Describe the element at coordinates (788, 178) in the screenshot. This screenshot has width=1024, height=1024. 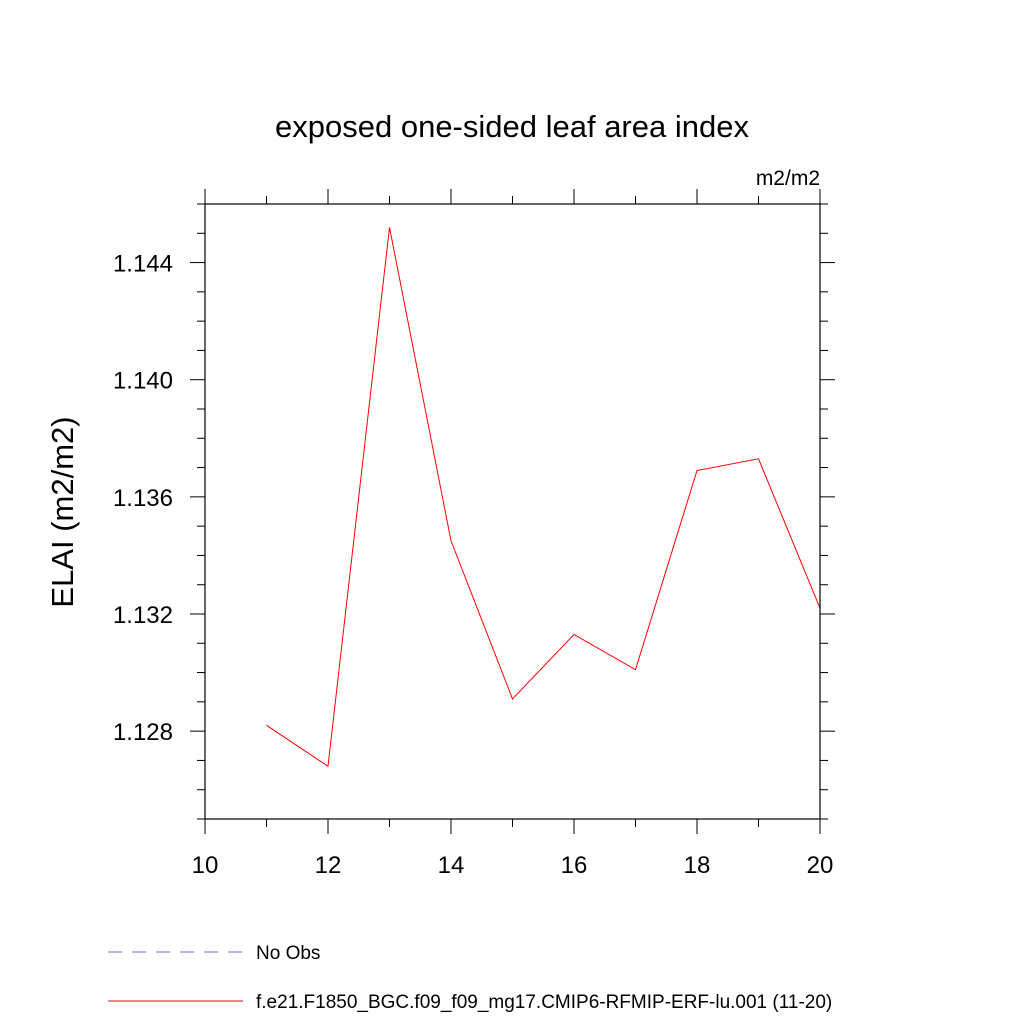
I see `units-label: m2/m2` at that location.